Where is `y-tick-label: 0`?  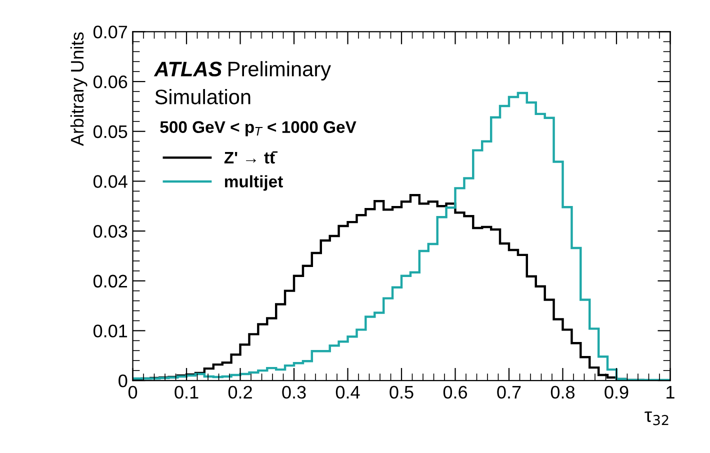
y-tick-label: 0 is located at coordinates (123, 381).